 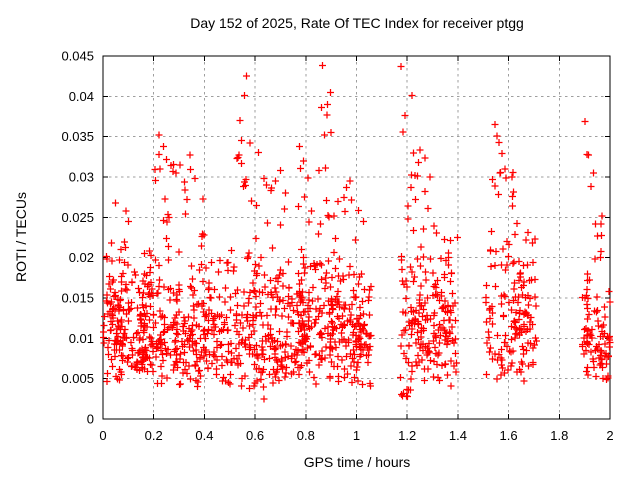 I want to click on x-tick-label: 0.4, so click(x=204, y=435).